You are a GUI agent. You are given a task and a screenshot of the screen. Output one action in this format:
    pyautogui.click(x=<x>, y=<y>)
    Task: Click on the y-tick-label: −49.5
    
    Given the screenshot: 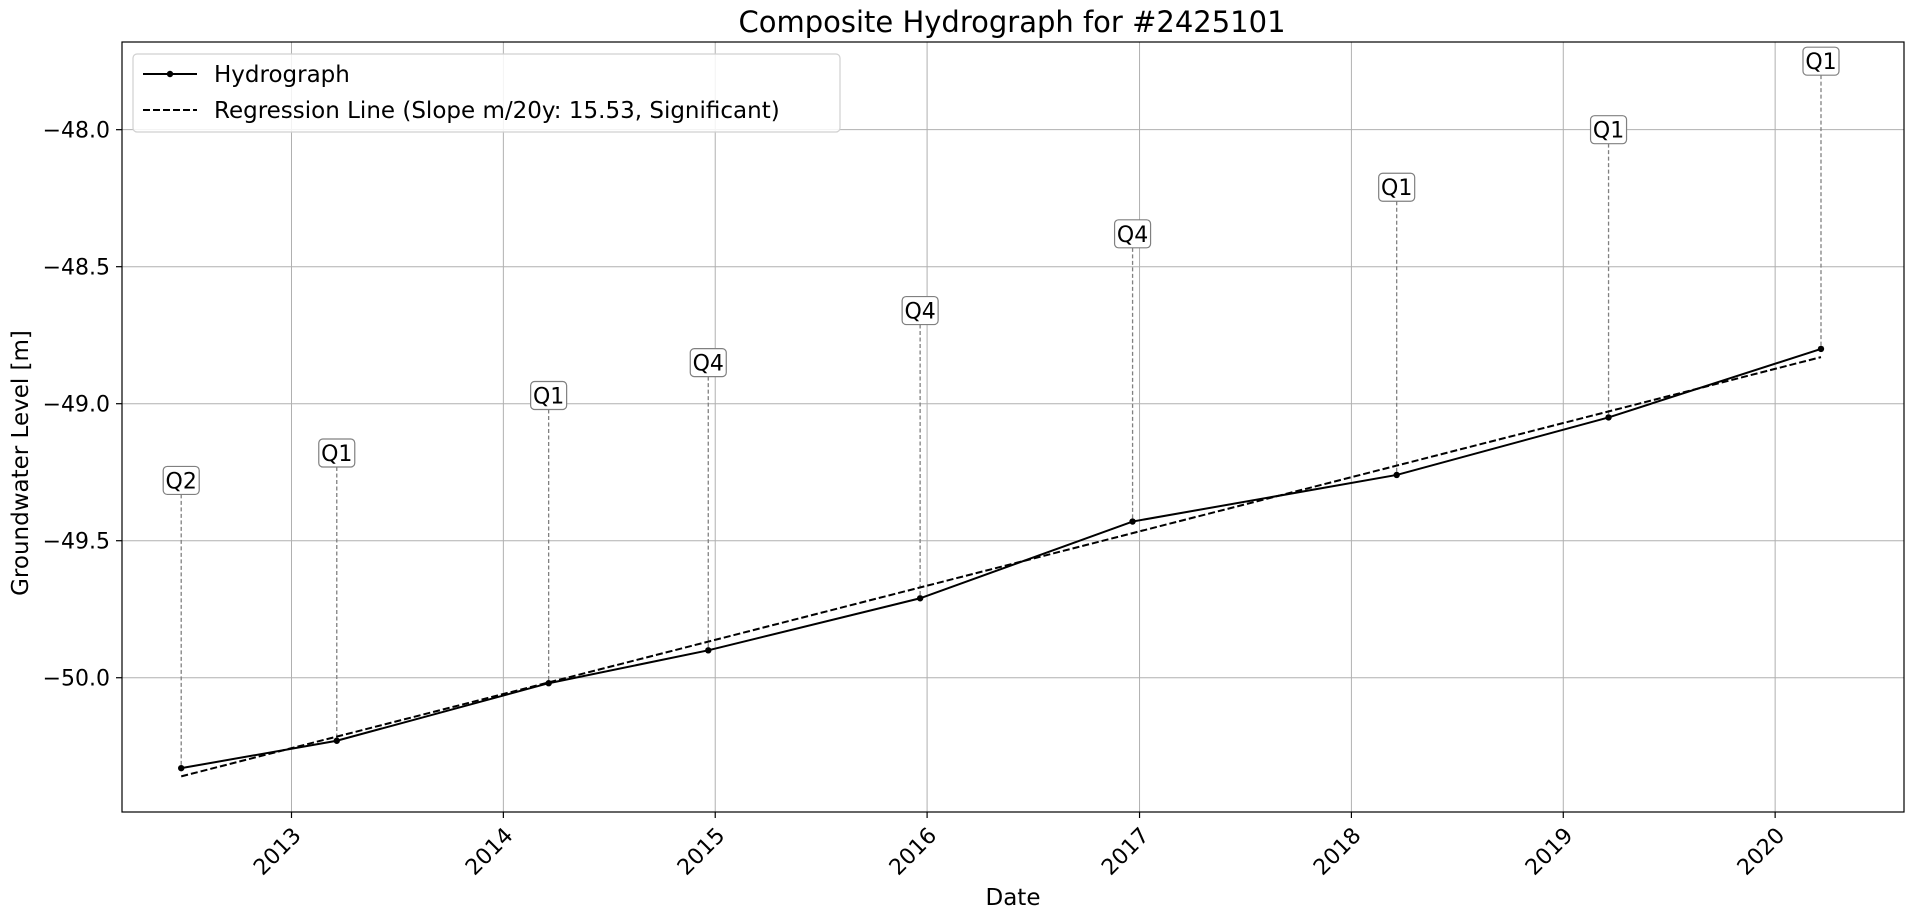 What is the action you would take?
    pyautogui.click(x=76, y=542)
    